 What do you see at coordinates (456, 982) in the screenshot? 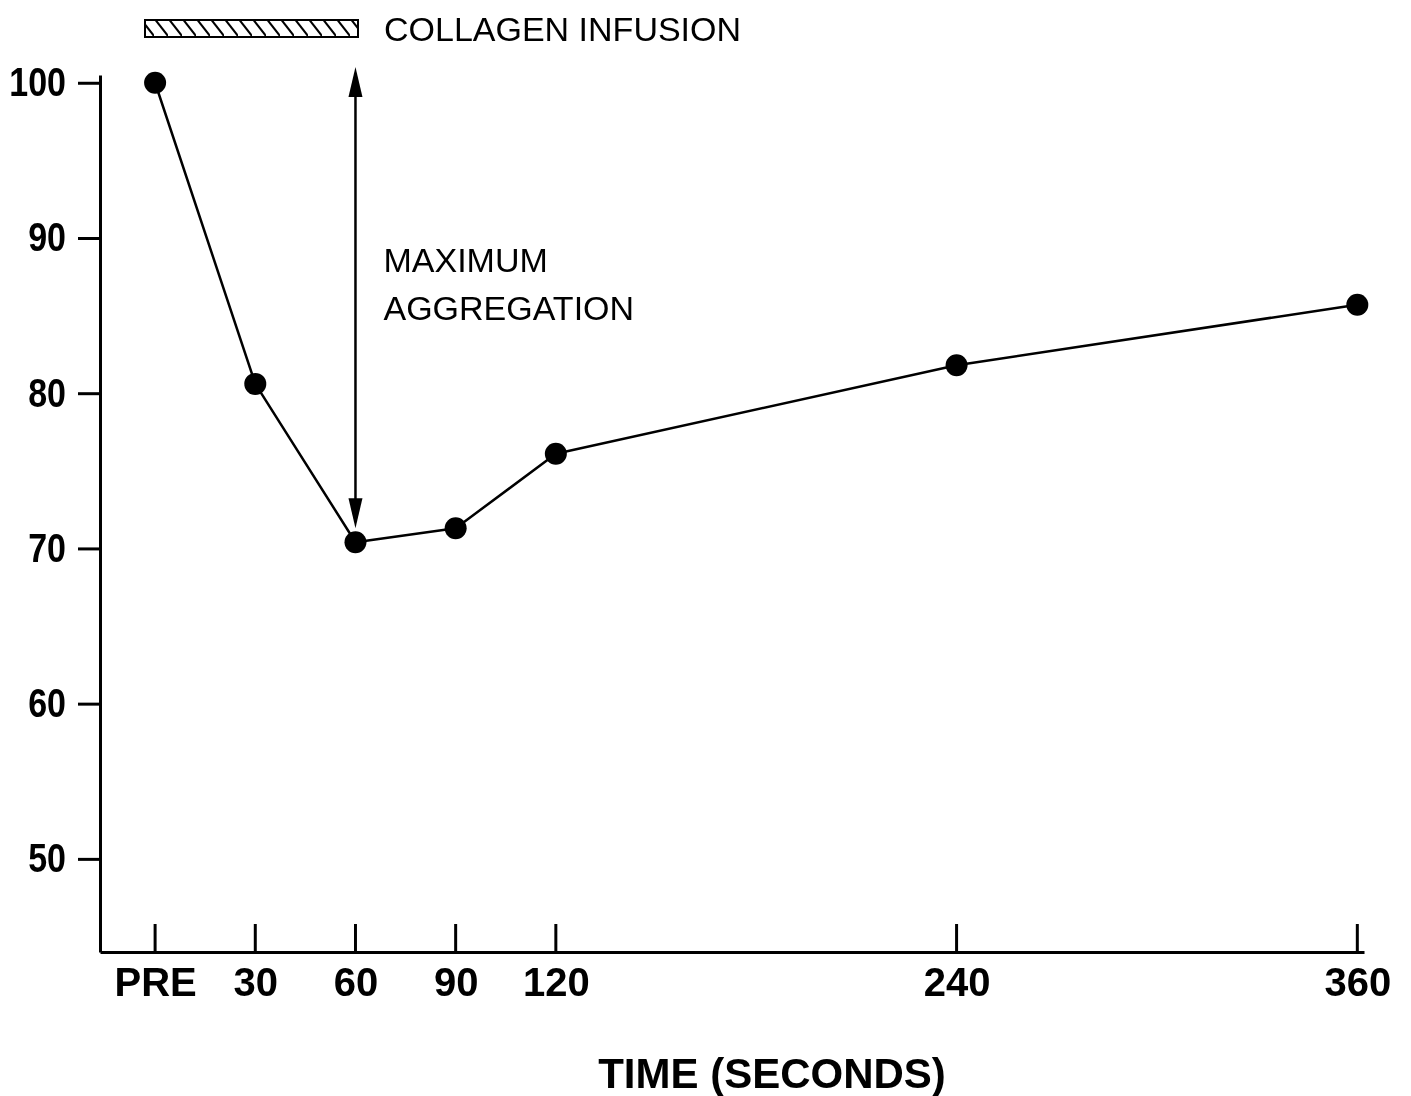
I see `x-tick-label: 90` at bounding box center [456, 982].